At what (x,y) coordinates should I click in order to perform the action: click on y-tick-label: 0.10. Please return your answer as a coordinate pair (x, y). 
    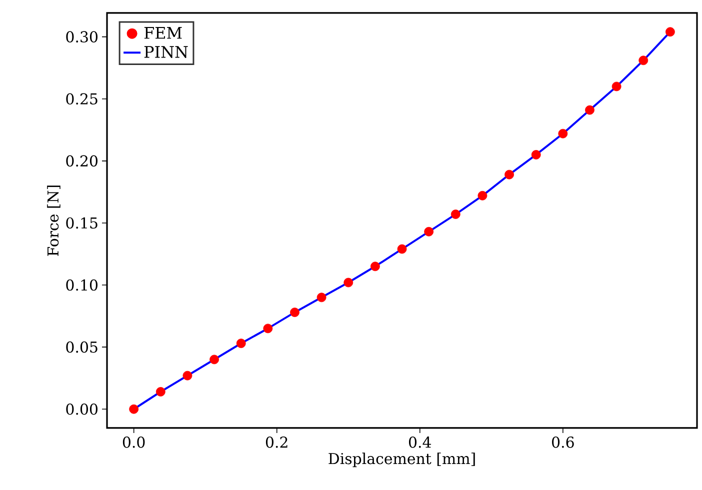
    Looking at the image, I should click on (82, 285).